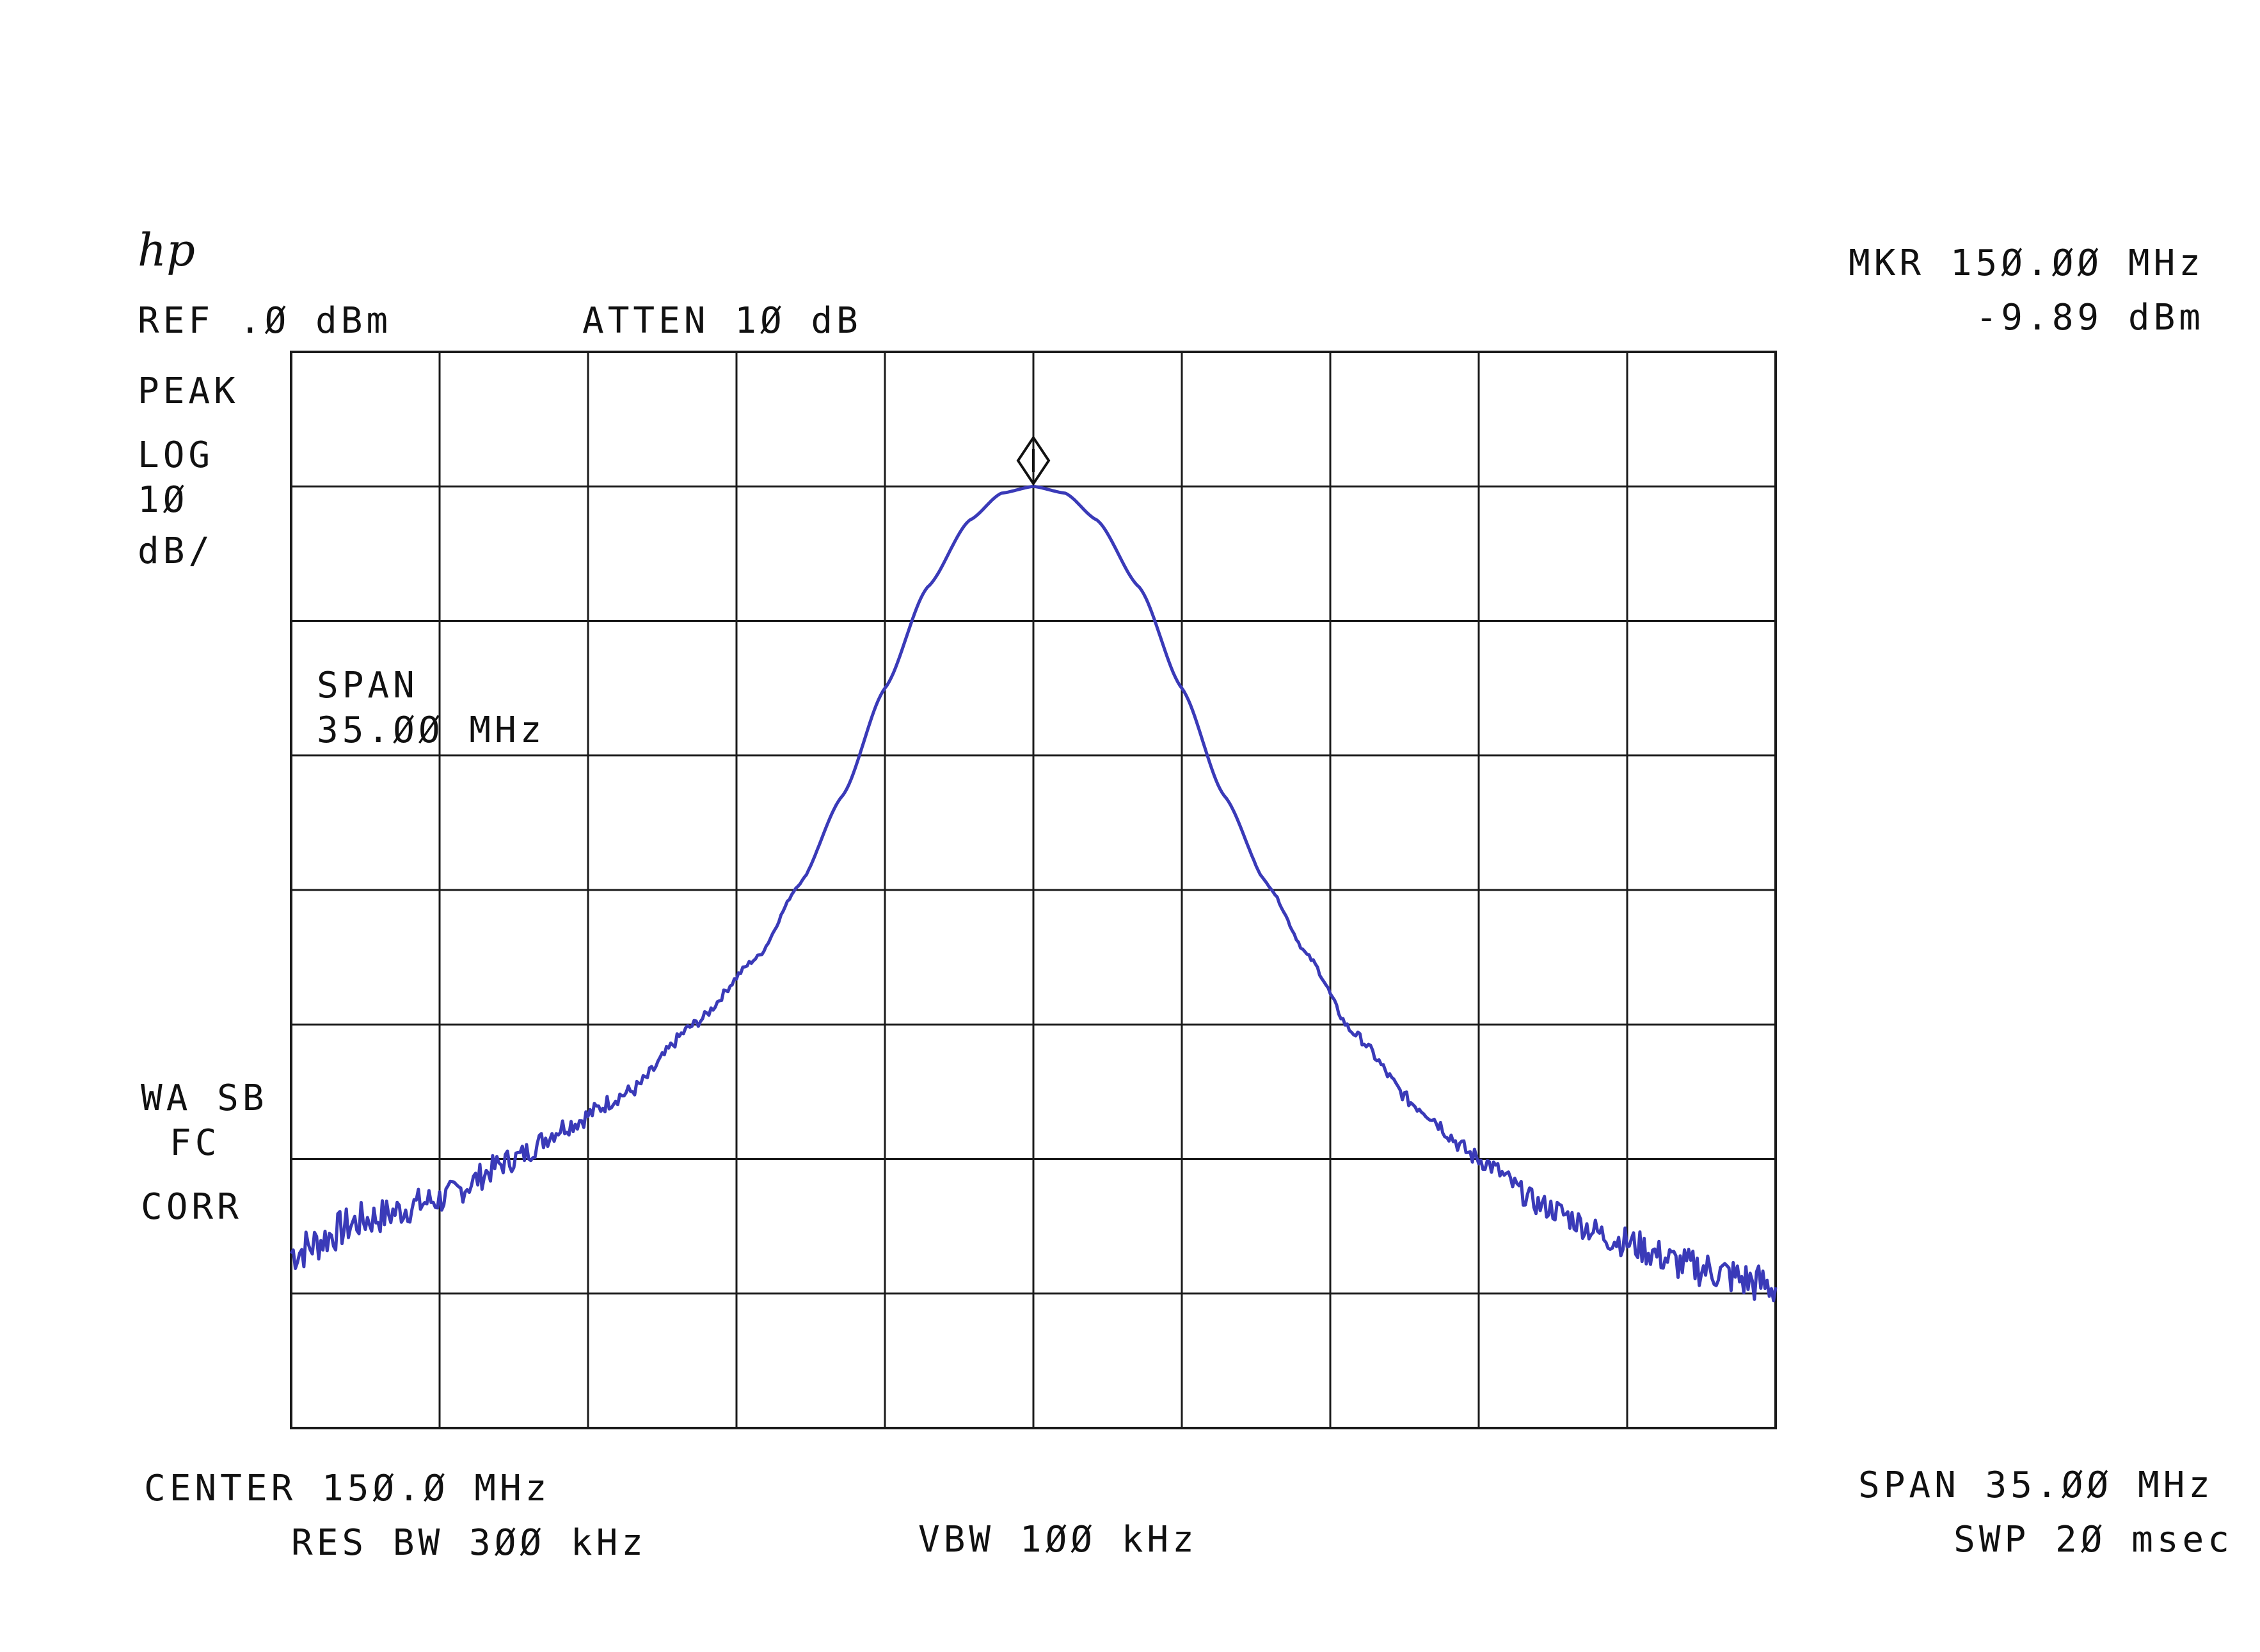 Image resolution: width=2260 pixels, height=1652 pixels. Describe the element at coordinates (431, 730) in the screenshot. I see `inset-span-value: 35.ØØ MHz` at that location.